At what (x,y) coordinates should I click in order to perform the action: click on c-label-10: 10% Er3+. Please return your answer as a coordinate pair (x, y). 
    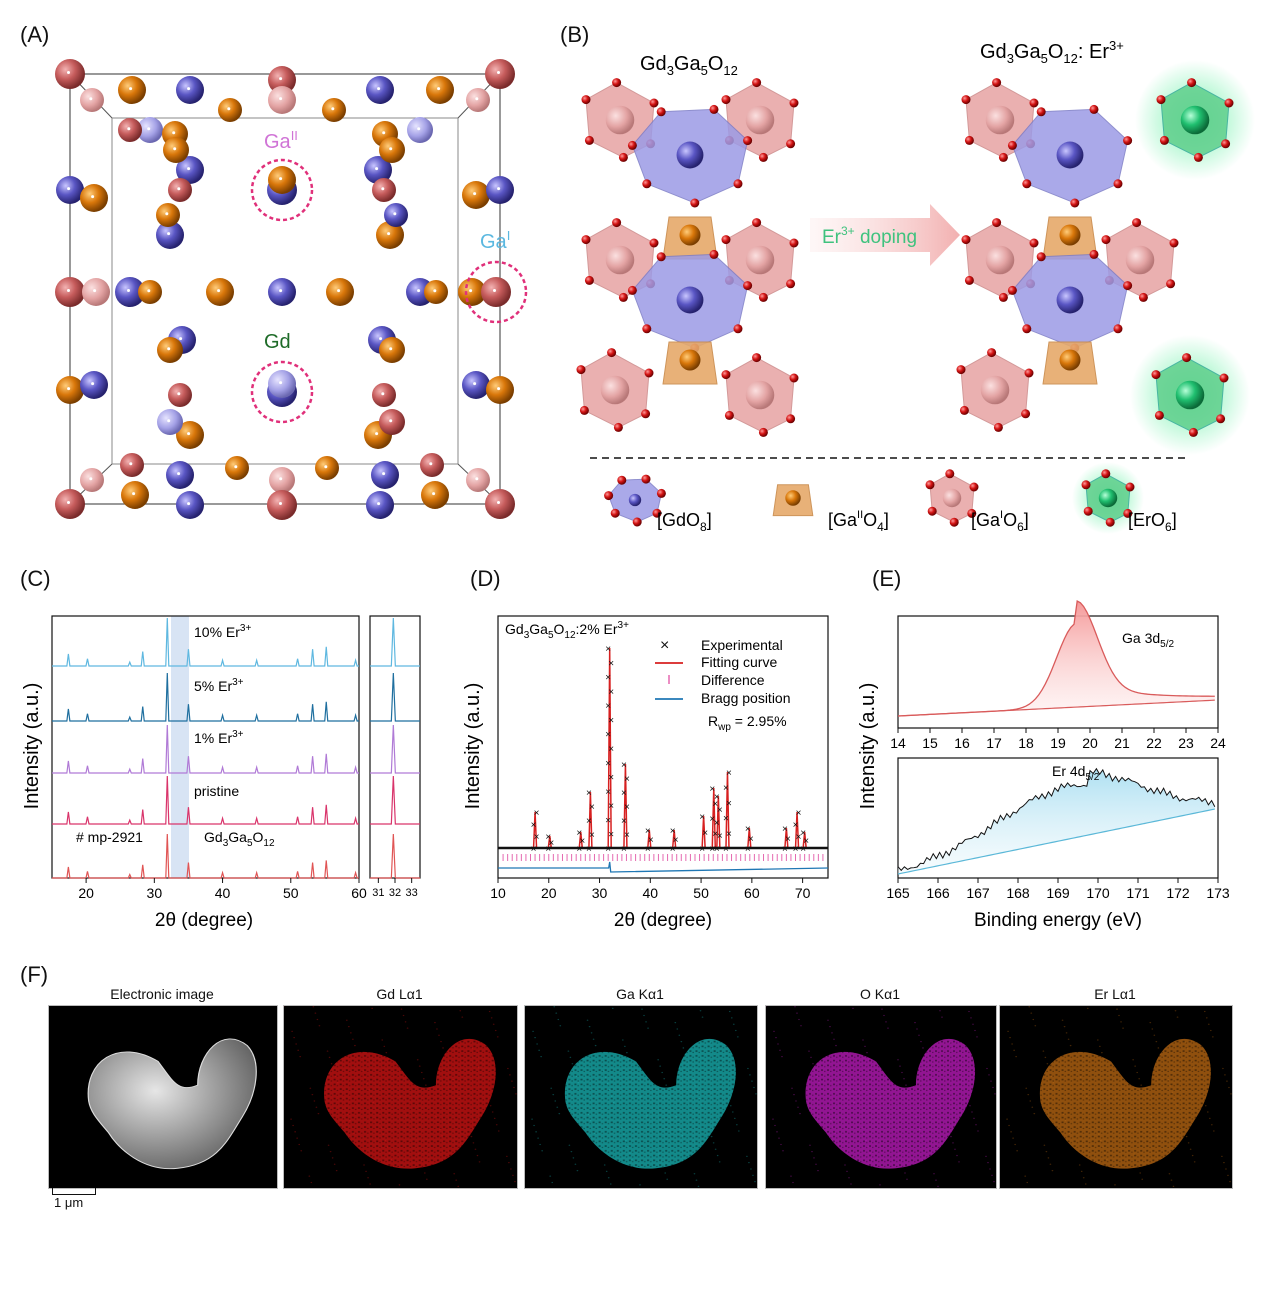
    Looking at the image, I should click on (222, 631).